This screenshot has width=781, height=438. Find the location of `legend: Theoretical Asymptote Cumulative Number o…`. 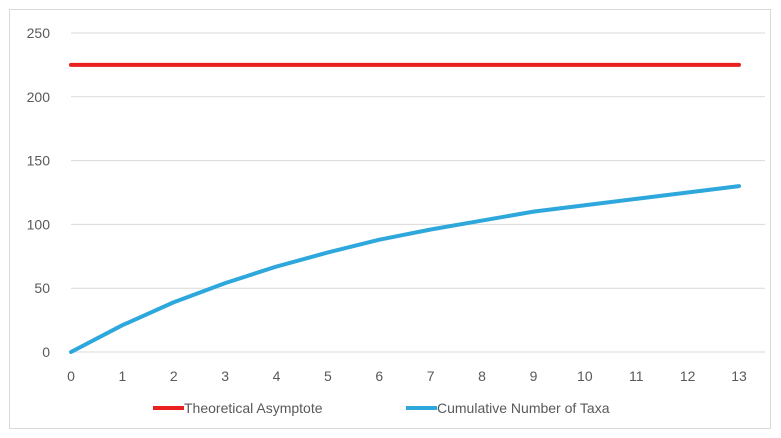

legend: Theoretical Asymptote Cumulative Number o… is located at coordinates (381, 408).